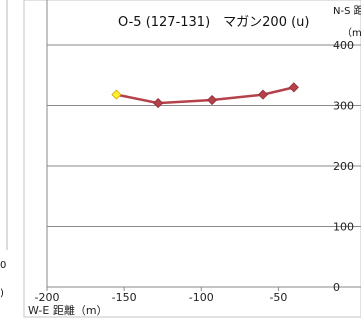 The width and height of the screenshot is (361, 326). Describe the element at coordinates (336, 287) in the screenshot. I see `y-tick-label-0: 0` at that location.